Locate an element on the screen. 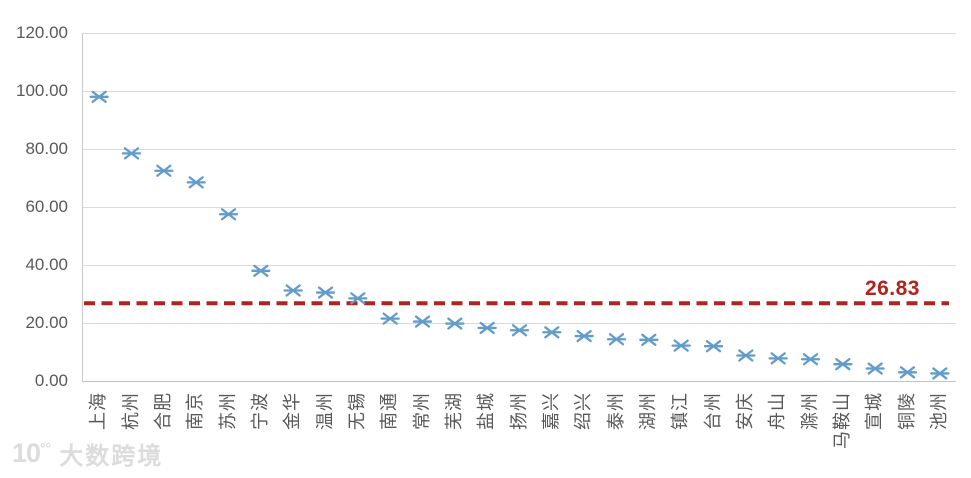 This screenshot has height=478, width=971. x-category-label: 嘉兴 is located at coordinates (550, 411).